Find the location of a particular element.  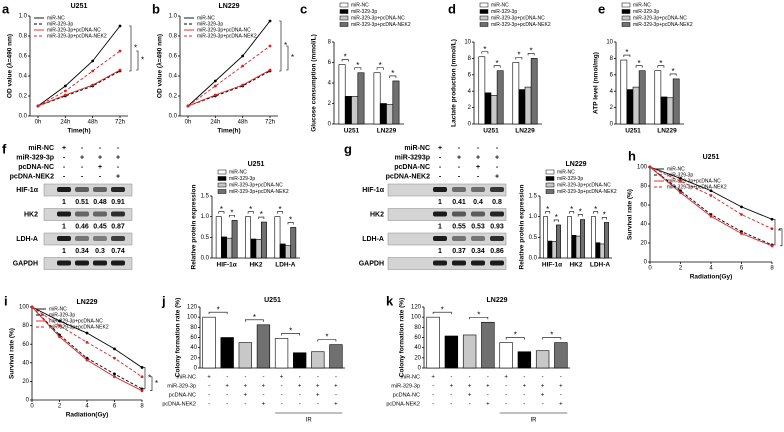

y-tick-label: 8 is located at coordinates (612, 59).